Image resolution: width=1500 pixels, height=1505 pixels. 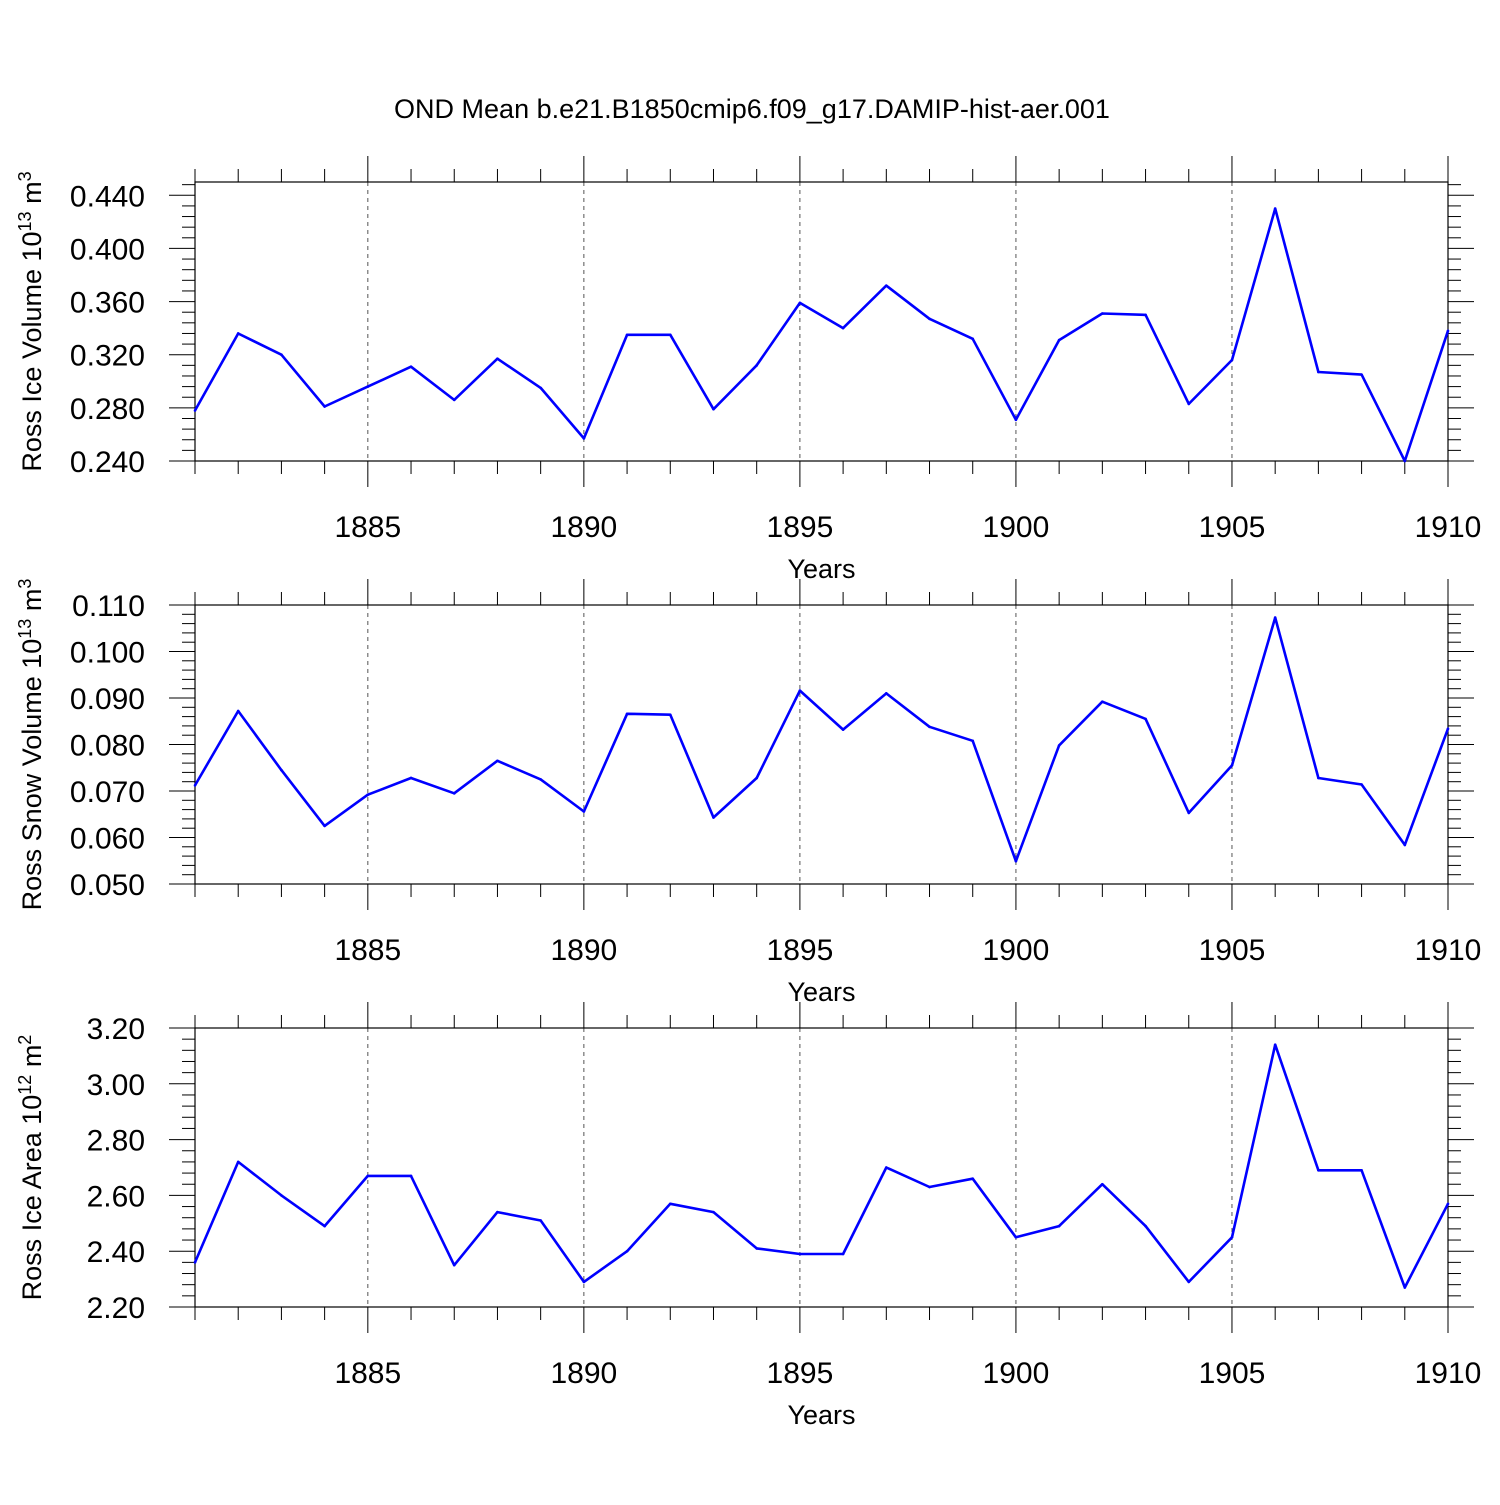 I want to click on y-tick-label: 2.40, so click(x=116, y=1252).